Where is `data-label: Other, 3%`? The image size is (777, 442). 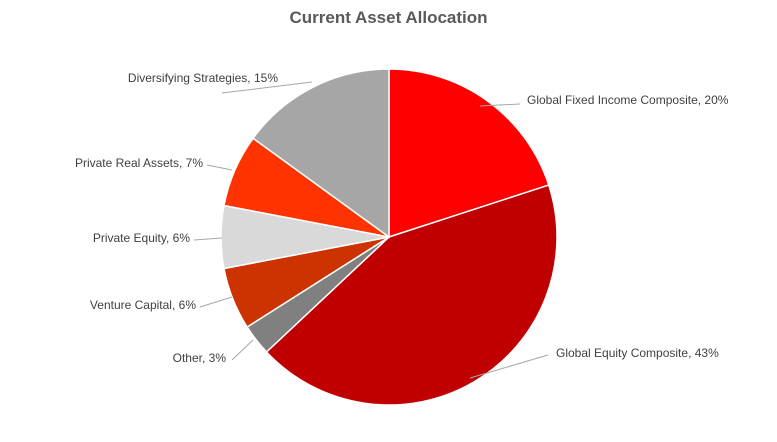
data-label: Other, 3% is located at coordinates (200, 358).